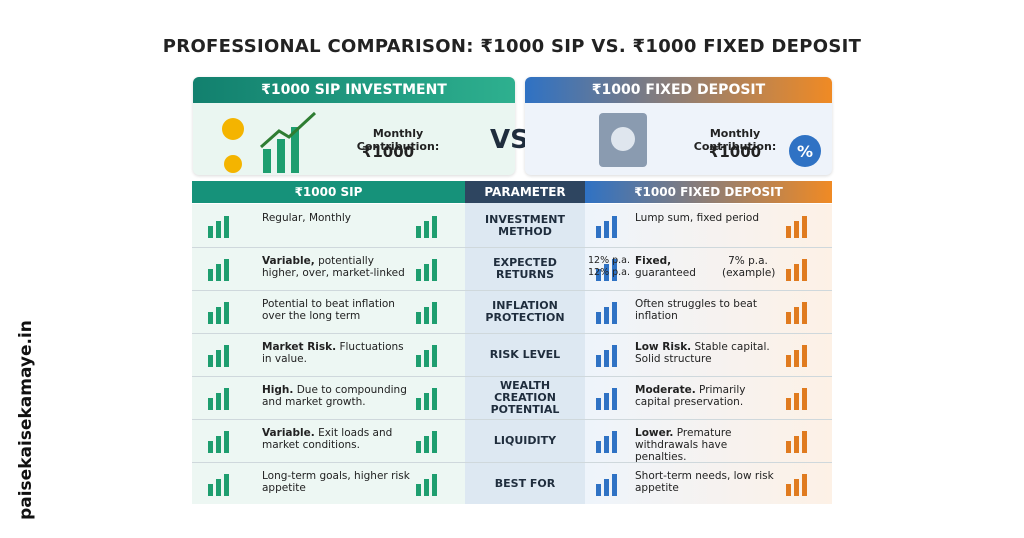 This screenshot has width=1024, height=538. Describe the element at coordinates (653, 261) in the screenshot. I see `cell-bold: Fixed,` at that location.